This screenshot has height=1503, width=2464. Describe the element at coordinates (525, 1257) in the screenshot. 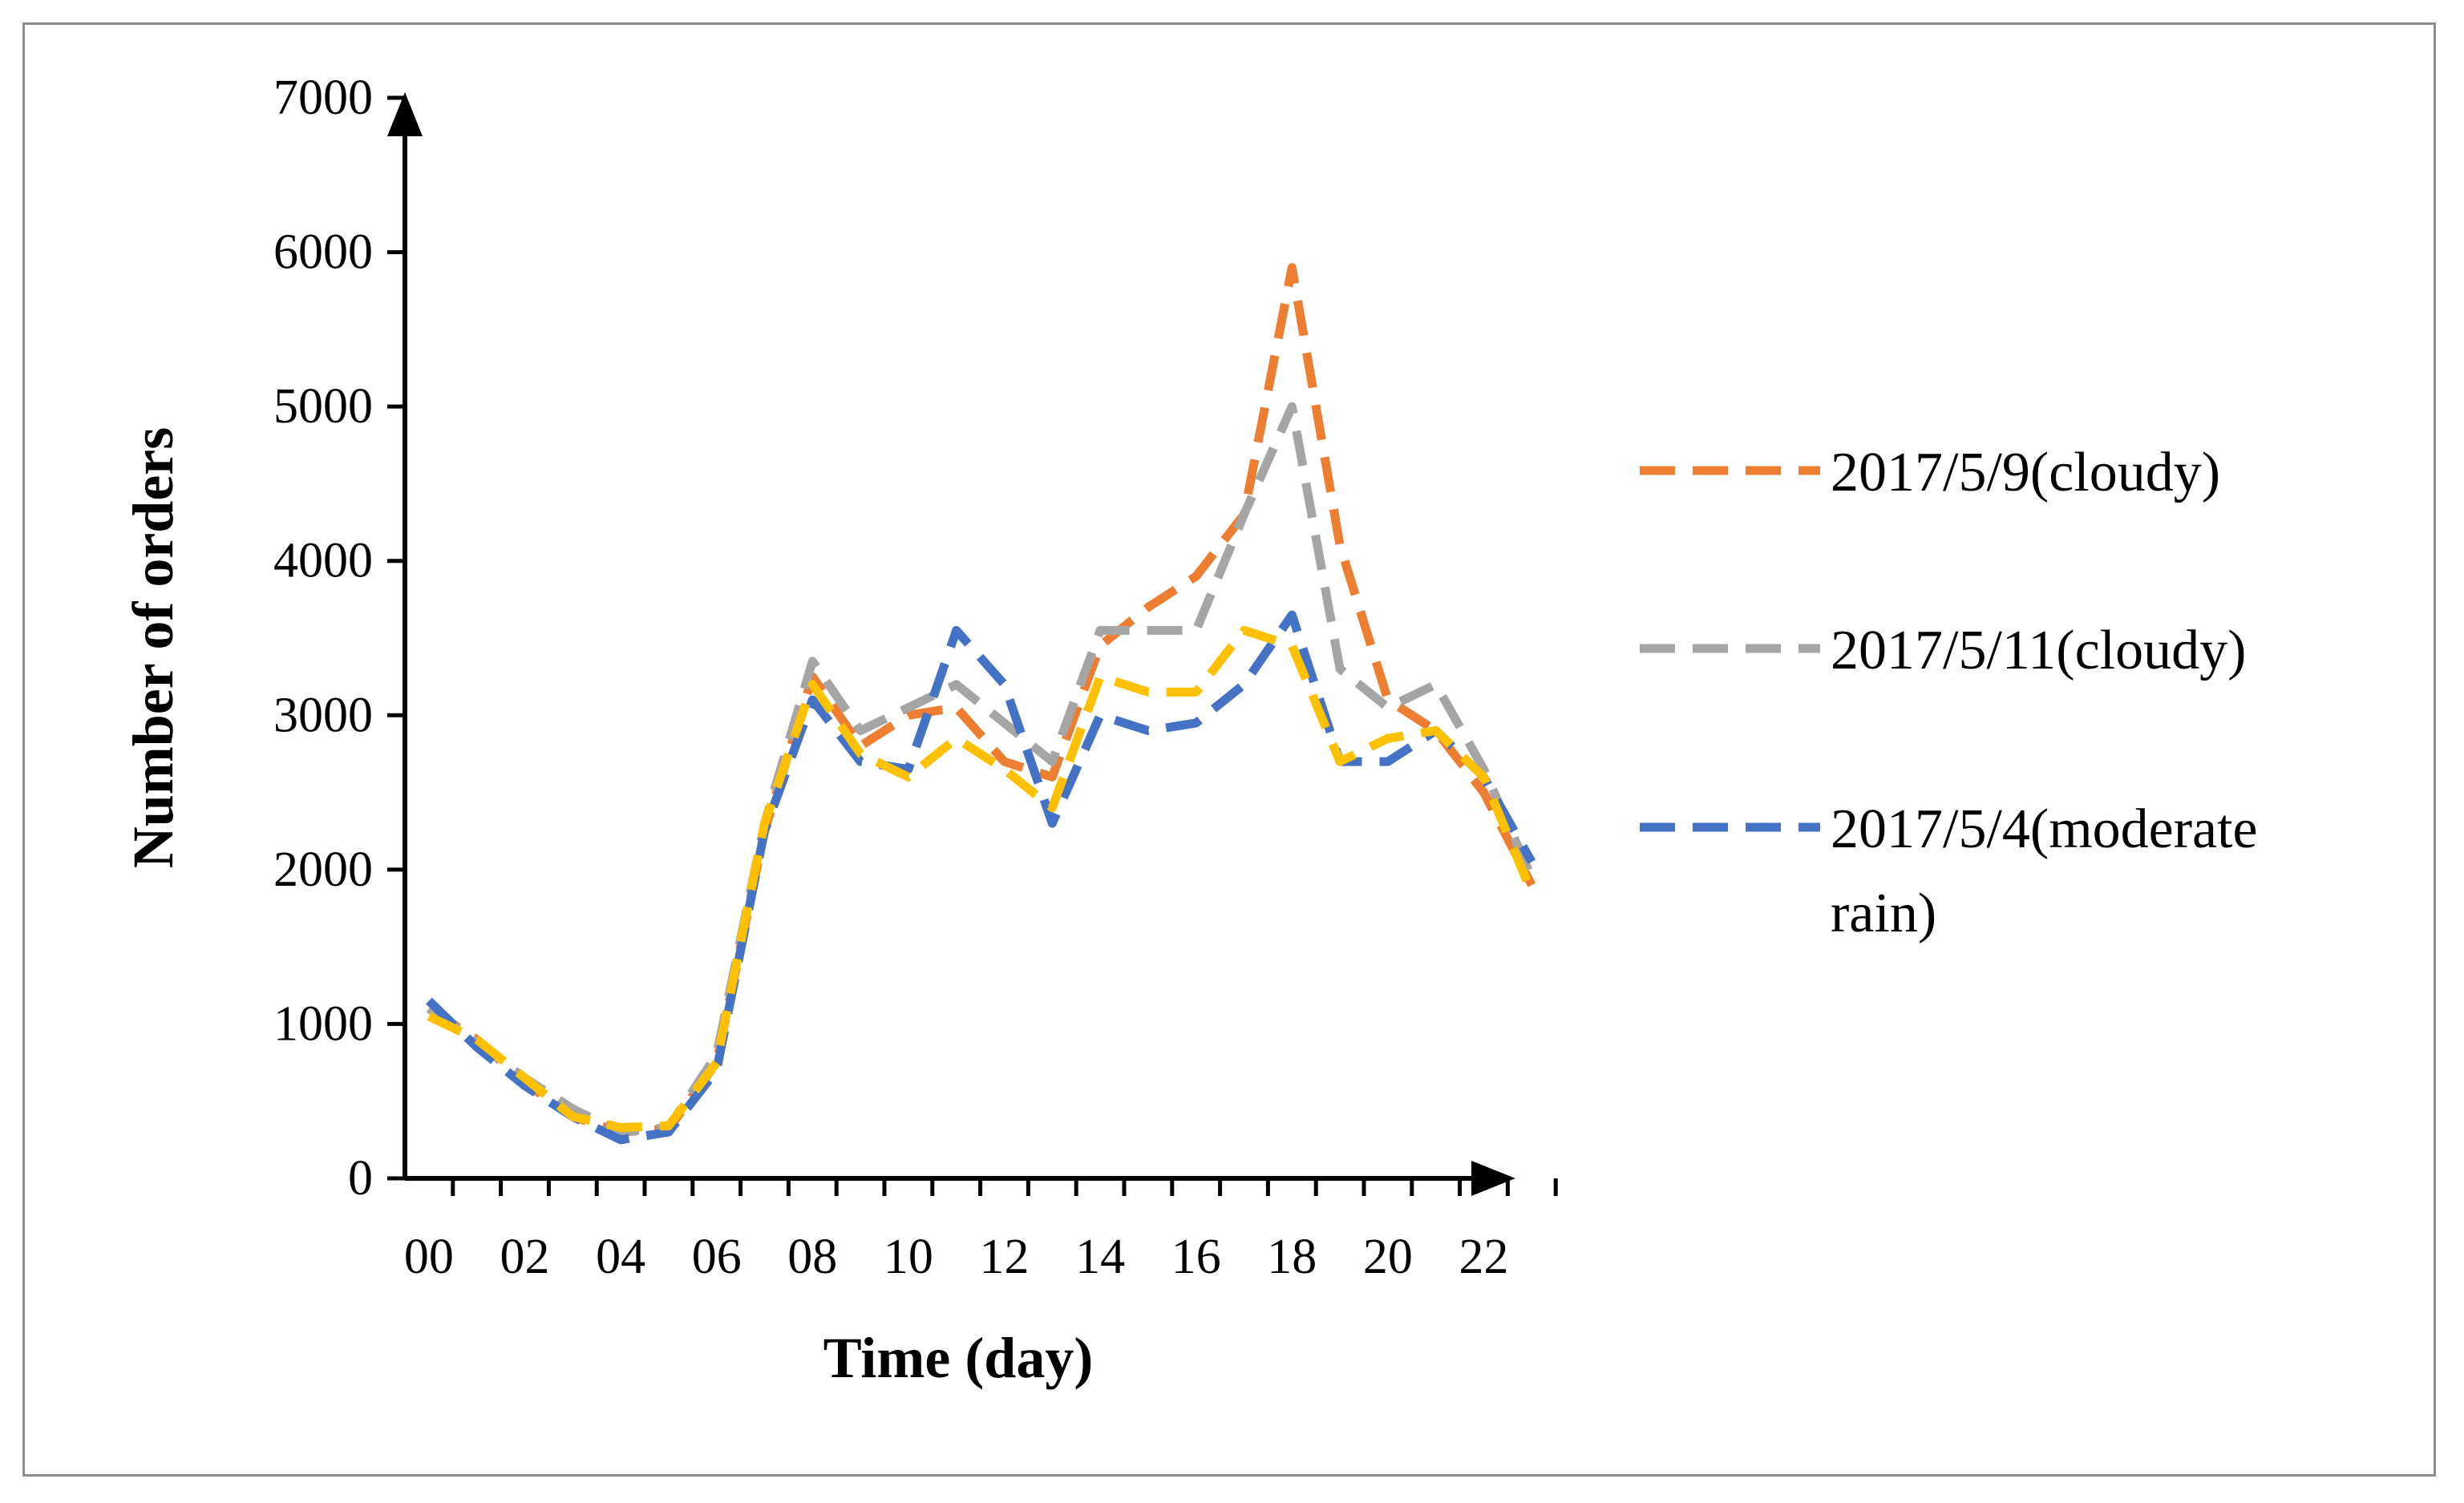

I see `x-tick-label: 02` at that location.